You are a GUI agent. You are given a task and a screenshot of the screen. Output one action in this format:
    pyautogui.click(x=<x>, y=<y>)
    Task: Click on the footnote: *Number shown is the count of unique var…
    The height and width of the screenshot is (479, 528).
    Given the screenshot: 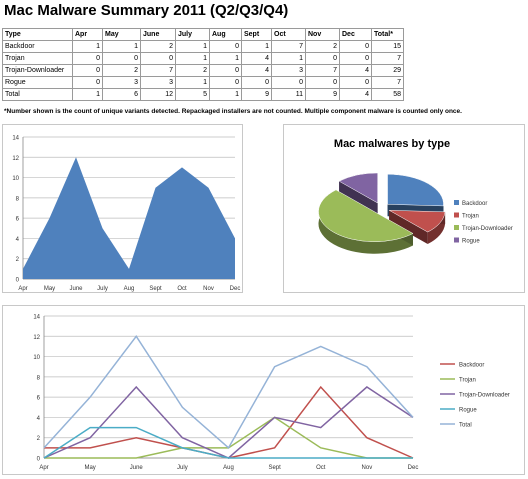 What is the action you would take?
    pyautogui.click(x=233, y=111)
    